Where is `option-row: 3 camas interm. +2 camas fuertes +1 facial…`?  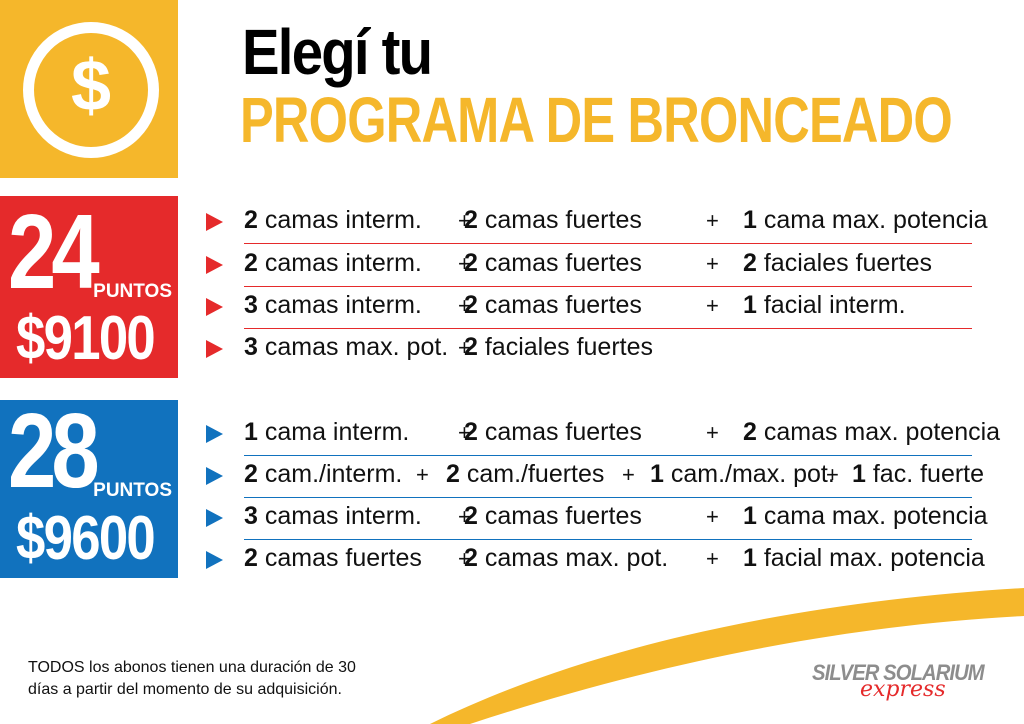
option-row: 3 camas interm. +2 camas fuertes +1 facial… is located at coordinates (589, 308).